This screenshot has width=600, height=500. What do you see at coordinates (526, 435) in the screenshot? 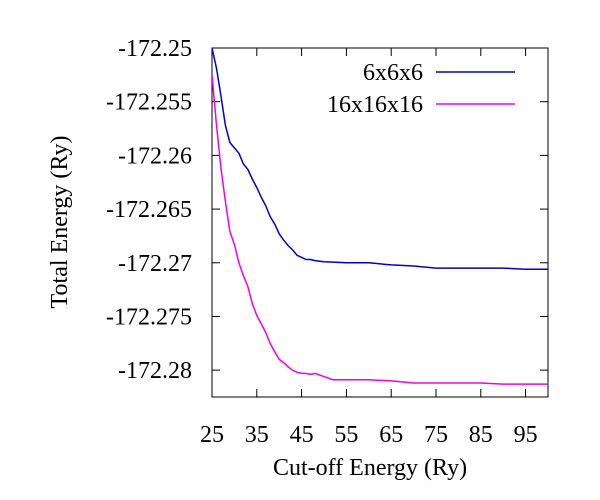
I see `x-tick-label: 95` at bounding box center [526, 435].